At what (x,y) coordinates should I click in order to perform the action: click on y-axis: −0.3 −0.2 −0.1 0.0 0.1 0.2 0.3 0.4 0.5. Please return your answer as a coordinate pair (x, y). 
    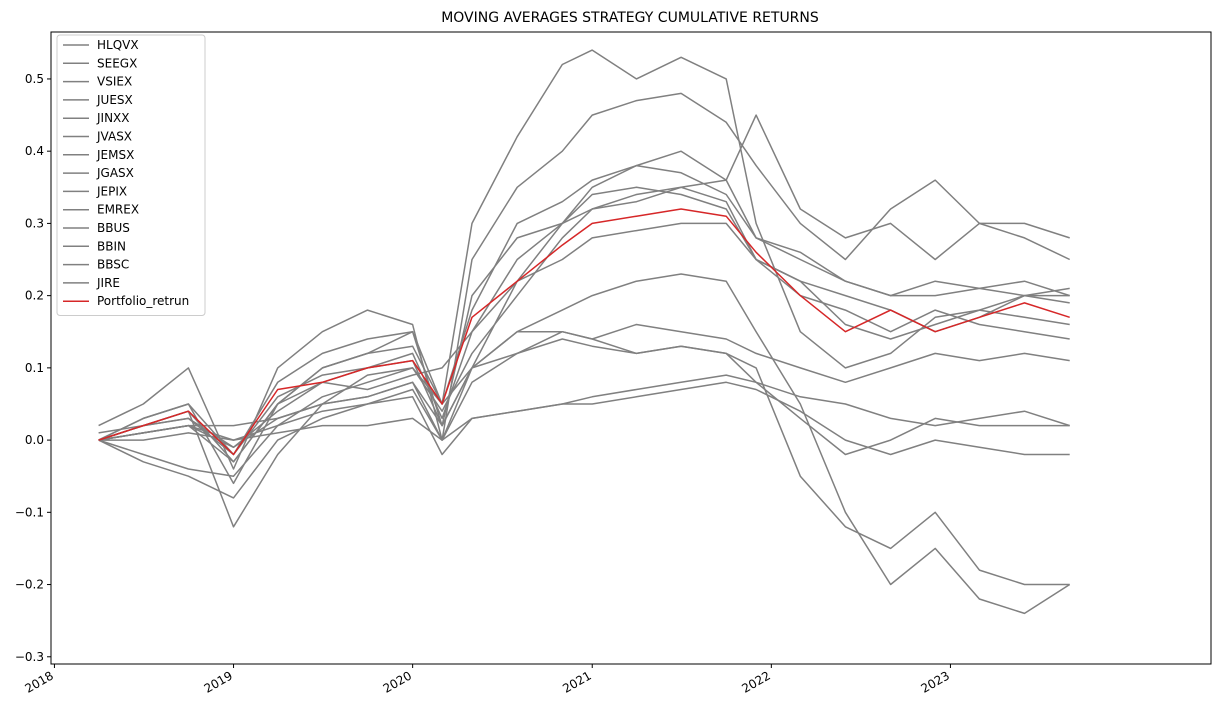
    Looking at the image, I should click on (33, 368).